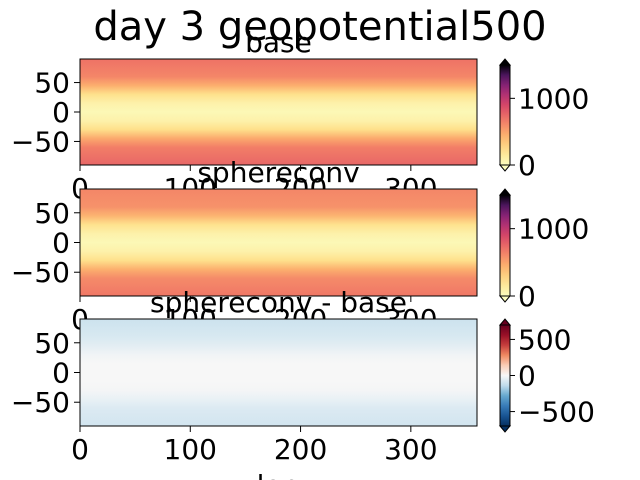 The width and height of the screenshot is (640, 480). Describe the element at coordinates (300, 449) in the screenshot. I see `x-tick-label: 200` at that location.